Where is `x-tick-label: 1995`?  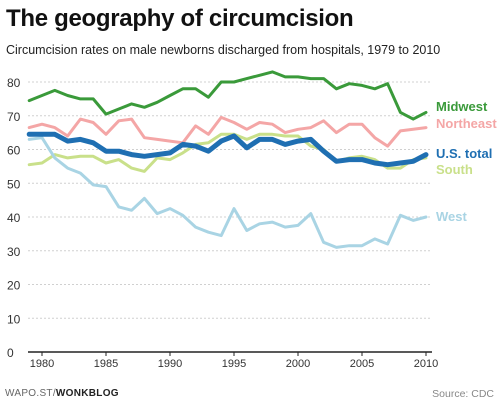
x-tick-label: 1995 is located at coordinates (234, 364).